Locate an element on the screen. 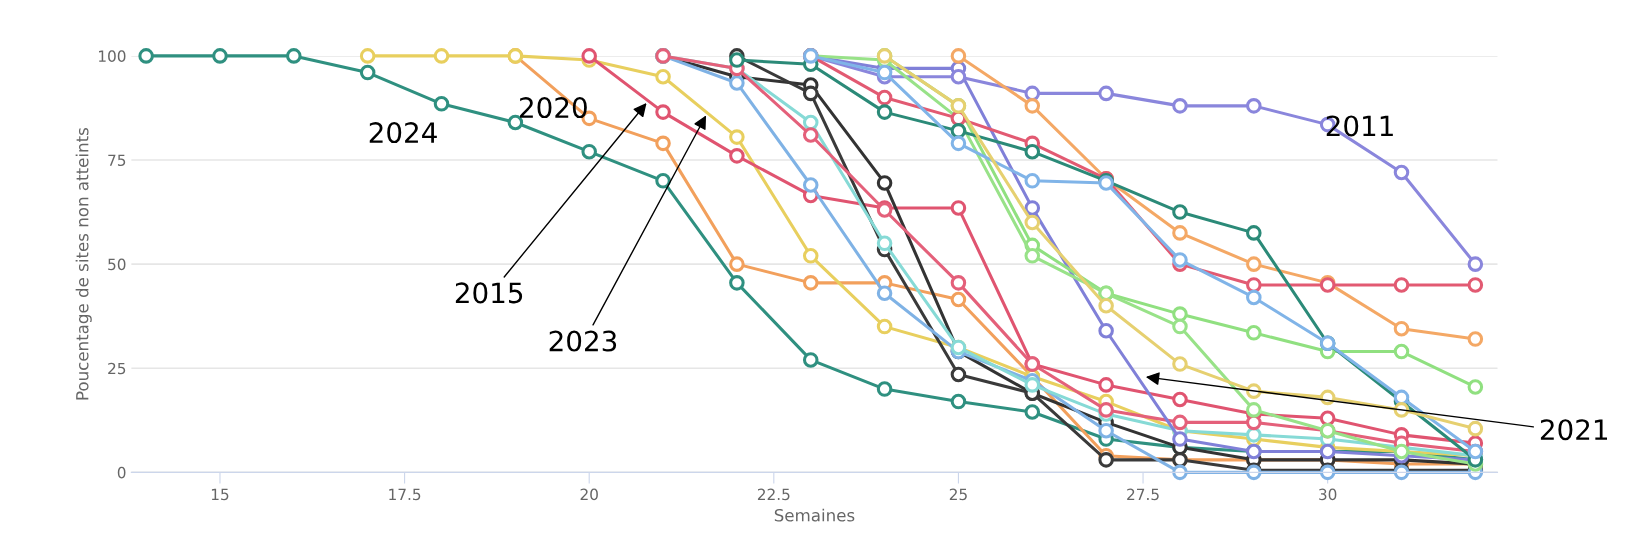  x-tick-label: 22.5 is located at coordinates (773, 494).